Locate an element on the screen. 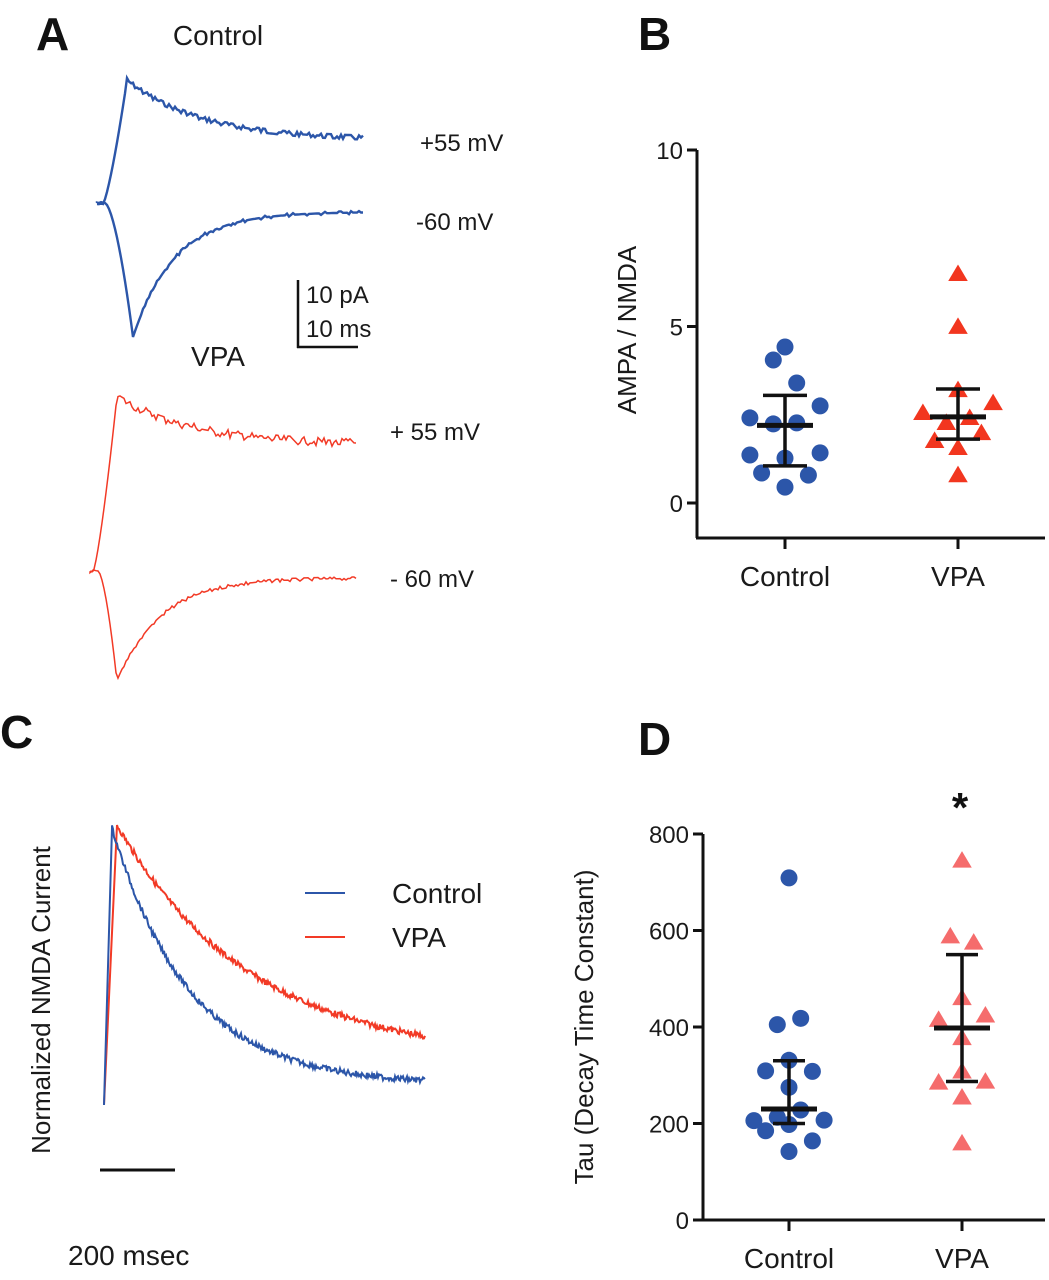 The width and height of the screenshot is (1049, 1280). c-trace-control is located at coordinates (264, 965).